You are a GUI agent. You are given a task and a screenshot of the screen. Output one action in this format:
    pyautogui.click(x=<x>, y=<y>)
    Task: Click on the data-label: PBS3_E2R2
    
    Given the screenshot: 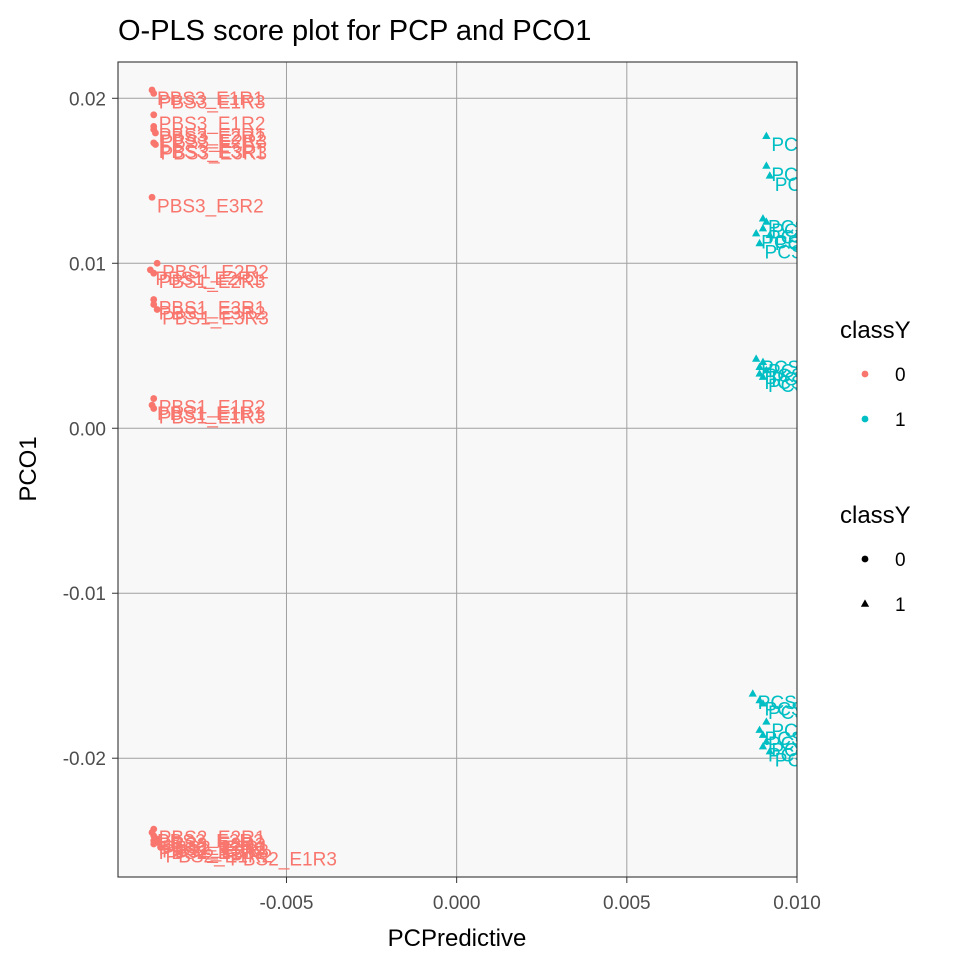 What is the action you would take?
    pyautogui.click(x=212, y=139)
    